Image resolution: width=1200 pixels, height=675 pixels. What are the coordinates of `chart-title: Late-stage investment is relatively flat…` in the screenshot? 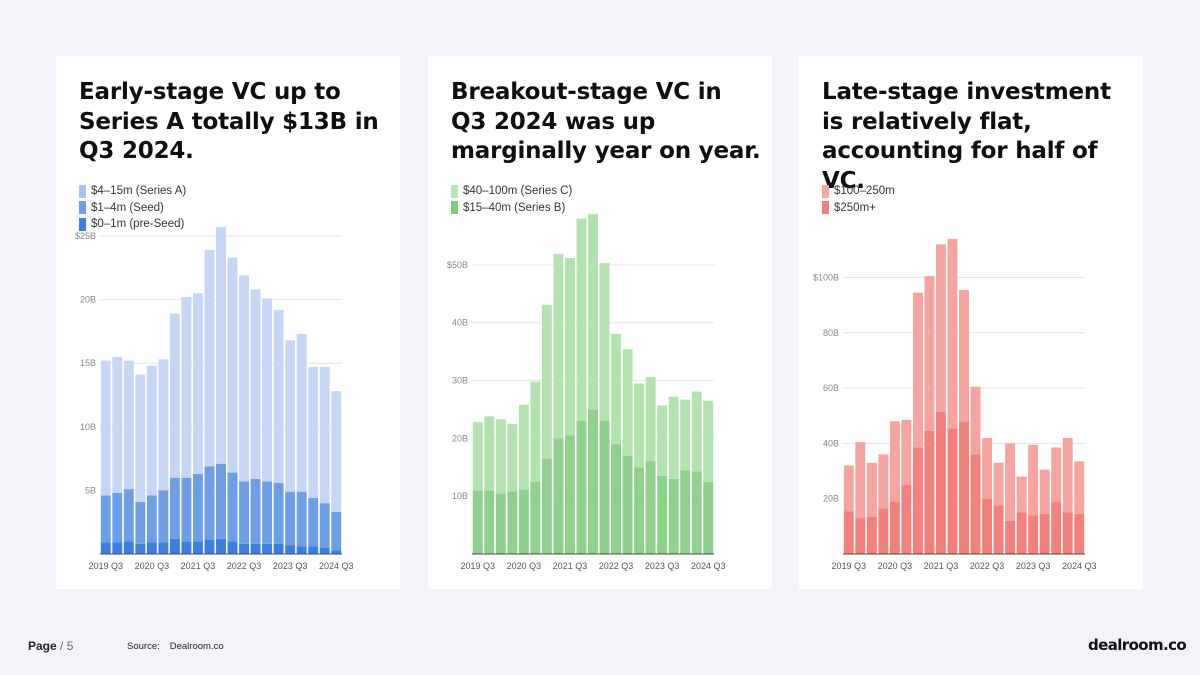 It's located at (966, 136).